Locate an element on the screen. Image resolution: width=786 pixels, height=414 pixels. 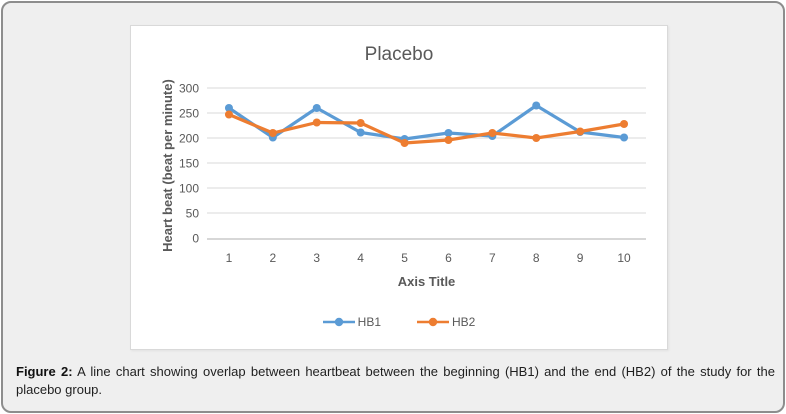
x-tick-label: 3 is located at coordinates (316, 258).